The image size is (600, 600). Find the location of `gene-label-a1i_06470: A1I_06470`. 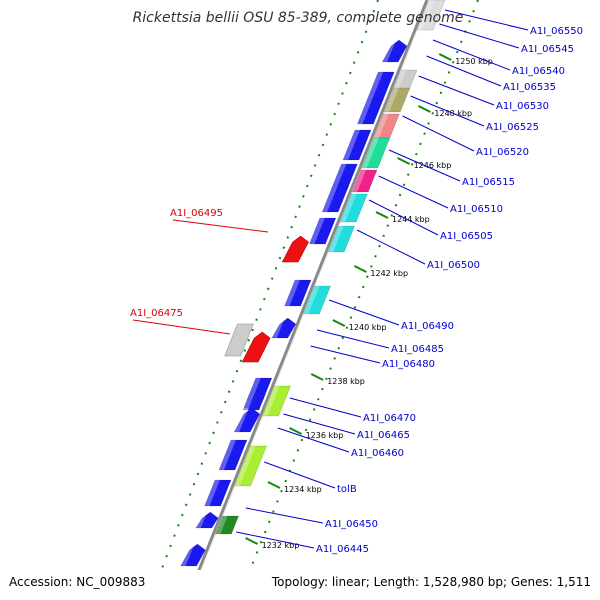

gene-label-a1i_06470: A1I_06470 is located at coordinates (389, 418).